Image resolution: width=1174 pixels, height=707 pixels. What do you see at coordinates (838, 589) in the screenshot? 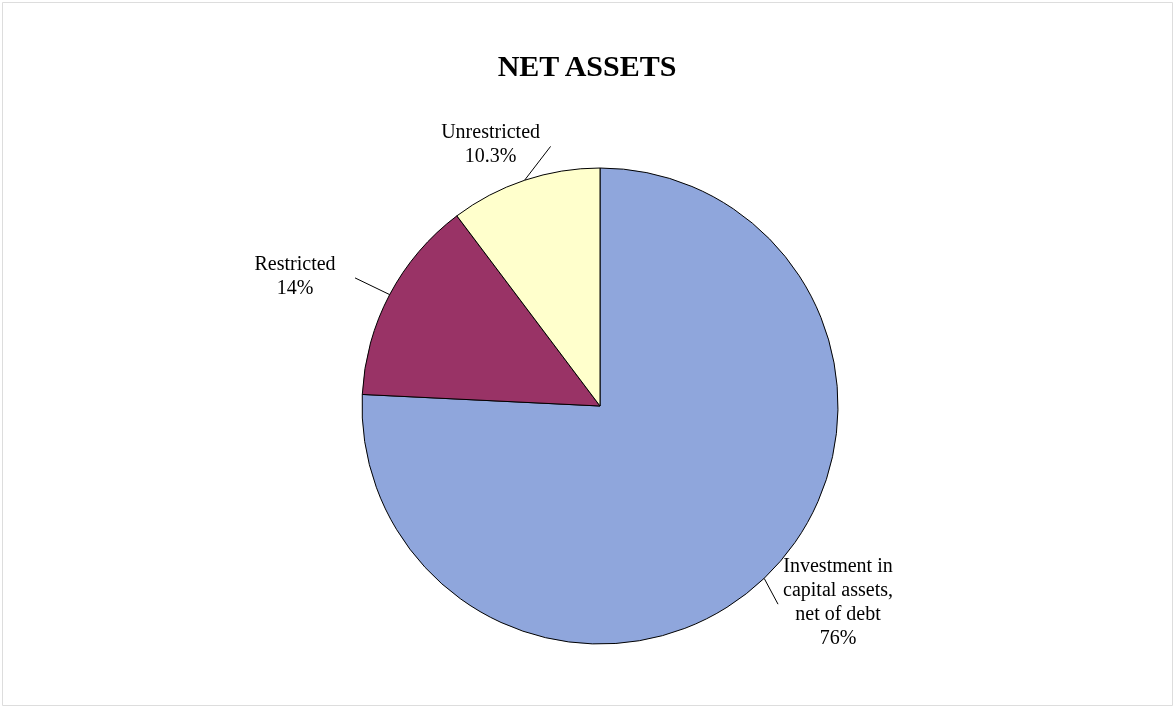
I see `slice-label: Investment in capital assets, net of debt` at bounding box center [838, 589].